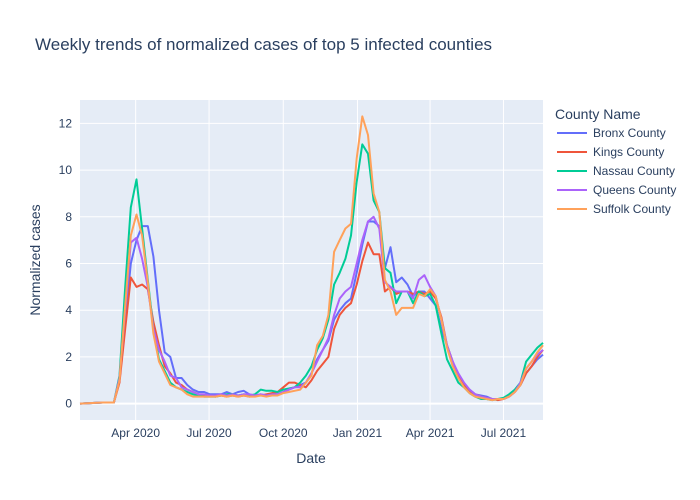  Describe the element at coordinates (430, 433) in the screenshot. I see `x-tick-label: Apr 2021` at that location.